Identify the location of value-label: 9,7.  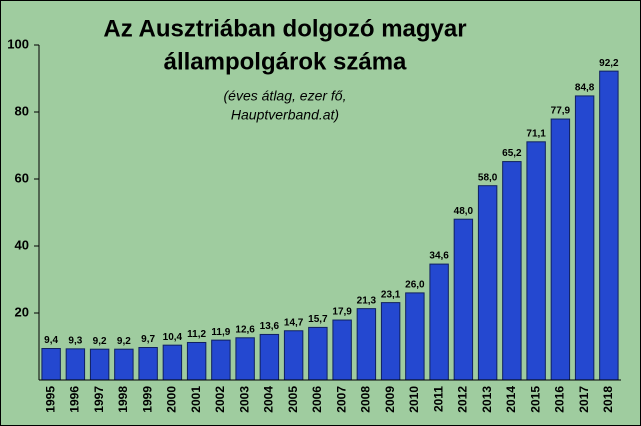
(148, 339).